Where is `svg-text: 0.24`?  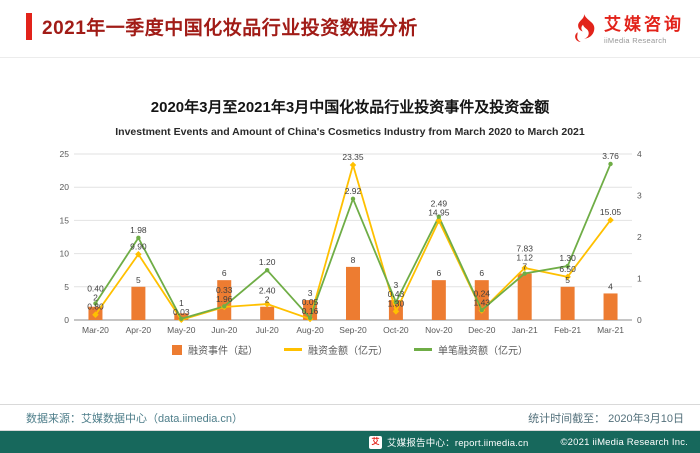
svg-text: 0.24 is located at coordinates (481, 294).